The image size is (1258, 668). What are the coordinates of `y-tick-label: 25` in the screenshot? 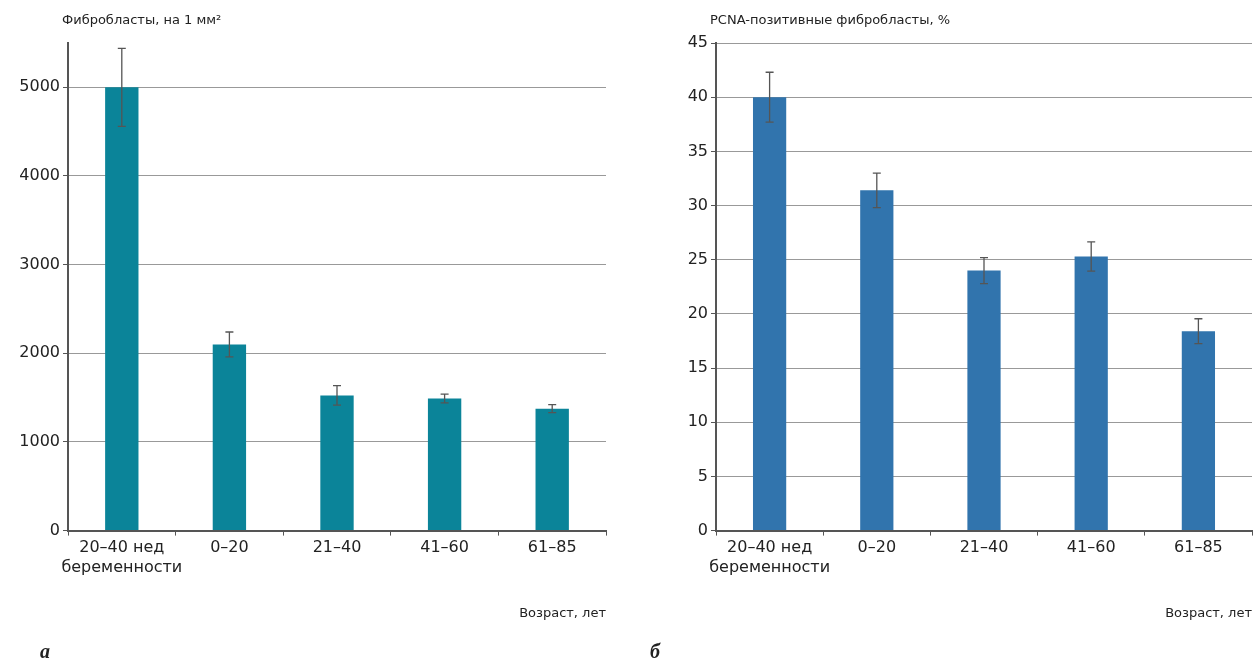 It's located at (697, 258).